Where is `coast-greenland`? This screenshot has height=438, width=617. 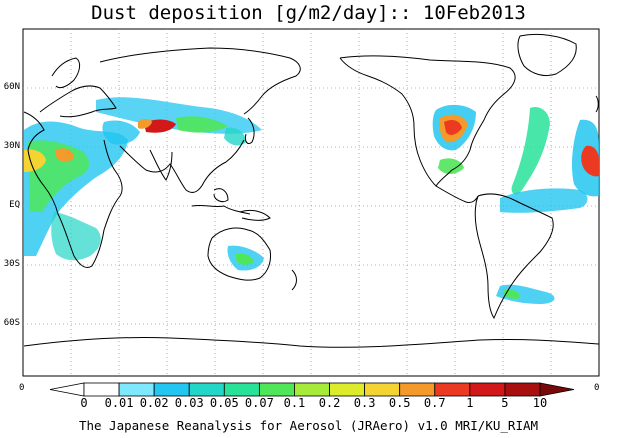
coast-greenland is located at coordinates (547, 55).